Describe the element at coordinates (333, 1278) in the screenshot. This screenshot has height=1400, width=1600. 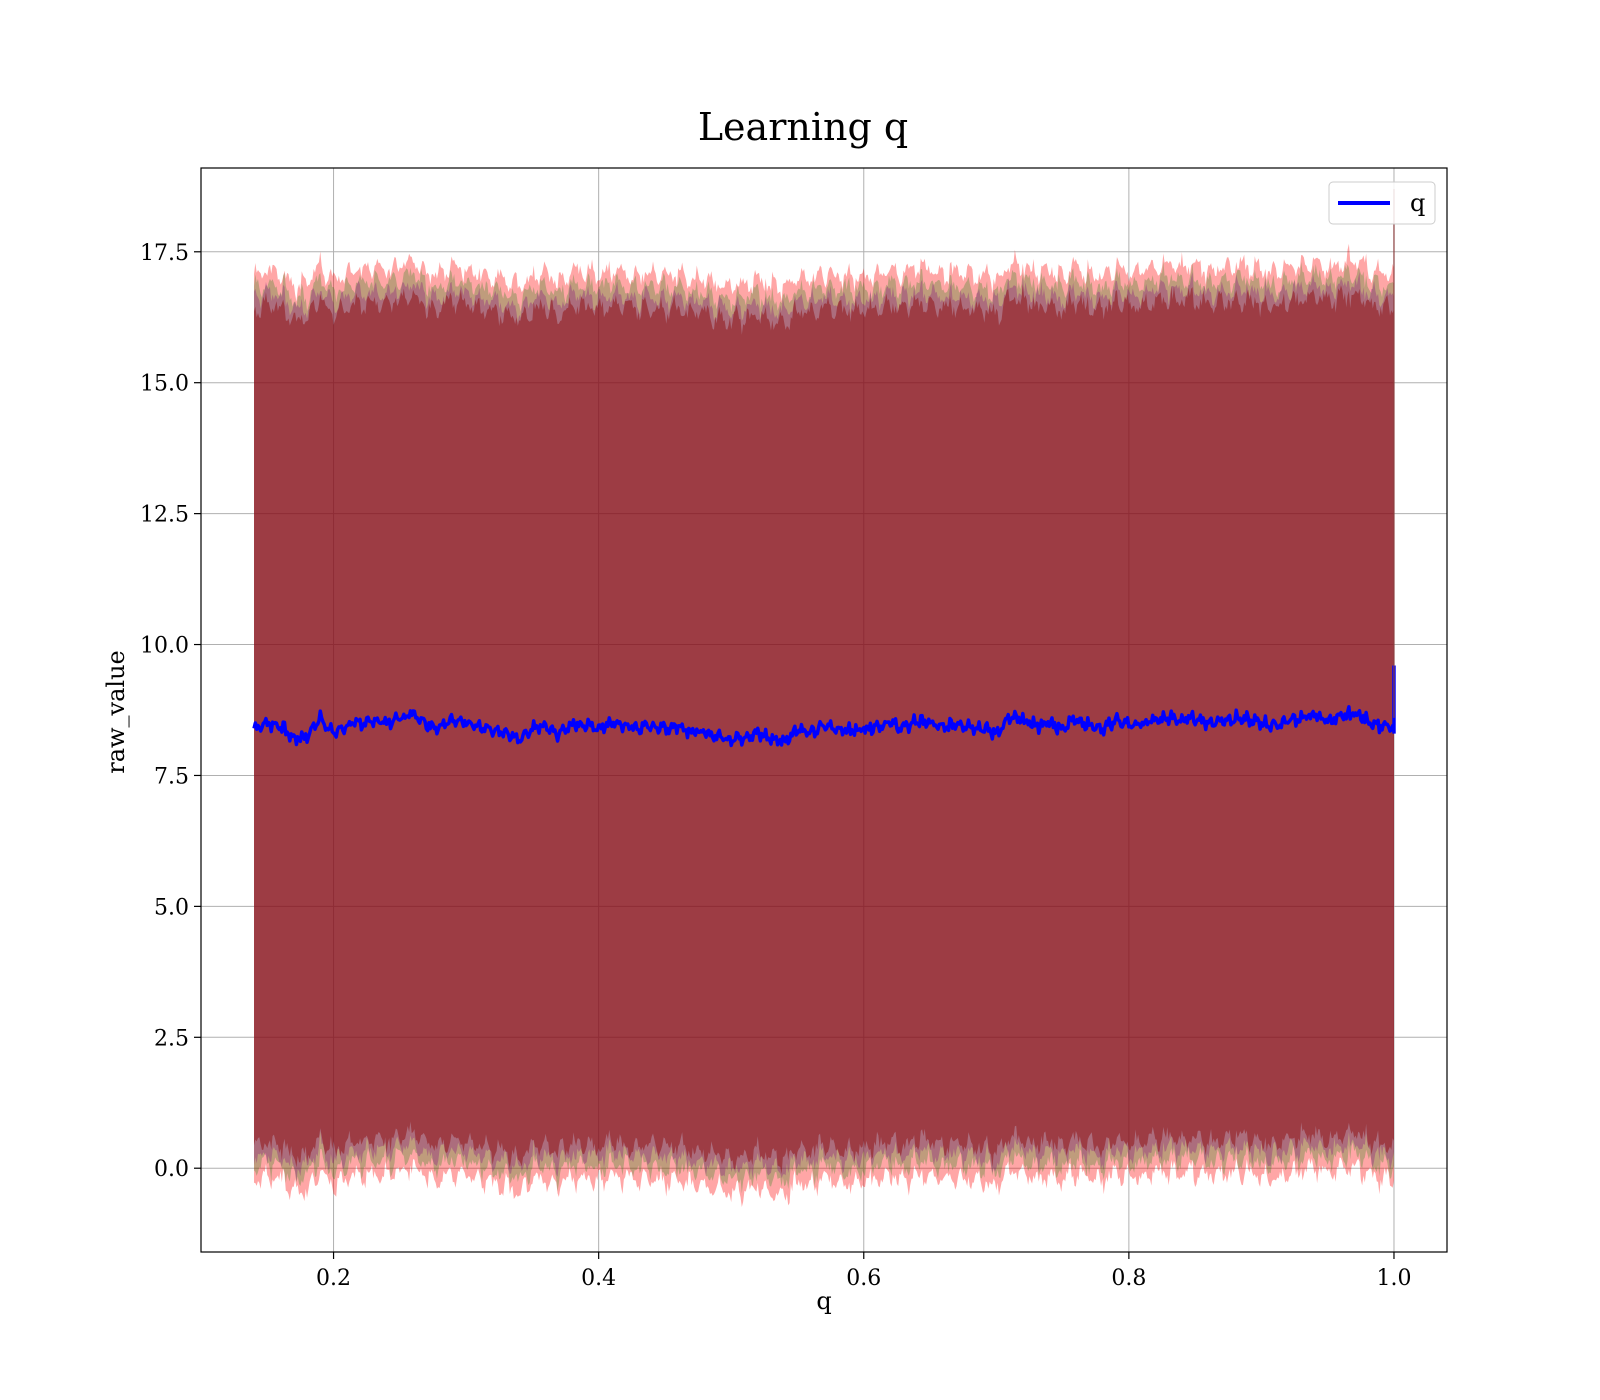
I see `x-tick-label-0: 0.2` at that location.